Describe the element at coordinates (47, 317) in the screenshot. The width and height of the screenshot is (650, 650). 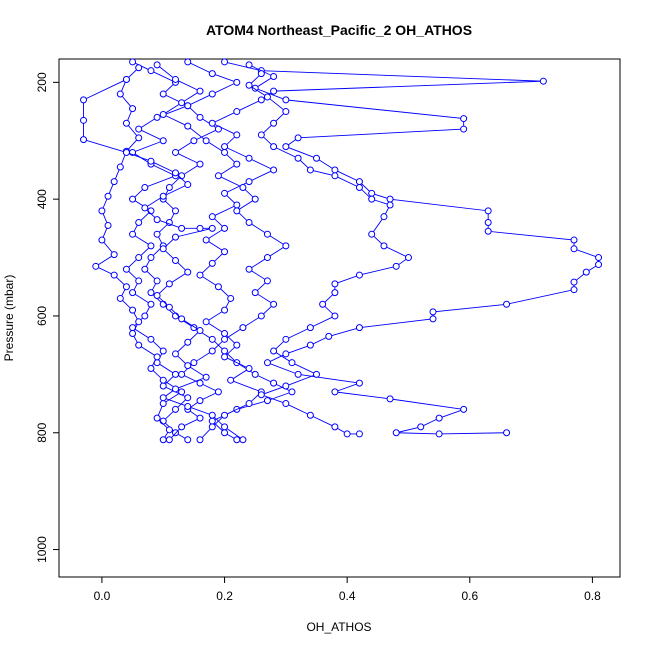
I see `y-axis: 200 400 600 800 1000` at that location.